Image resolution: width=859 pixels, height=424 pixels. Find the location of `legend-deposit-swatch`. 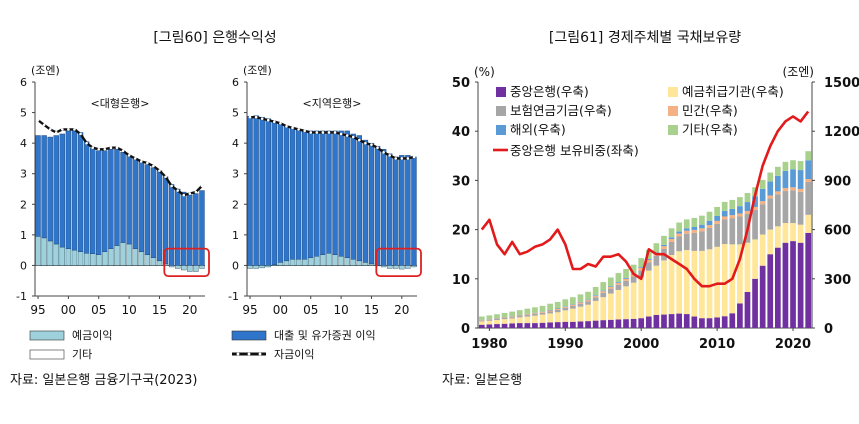

legend-deposit-swatch is located at coordinates (47, 335).